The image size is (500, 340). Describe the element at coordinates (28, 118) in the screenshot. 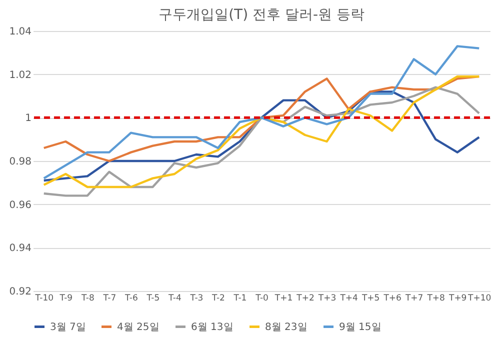

I see `y-tick-label: 1` at that location.